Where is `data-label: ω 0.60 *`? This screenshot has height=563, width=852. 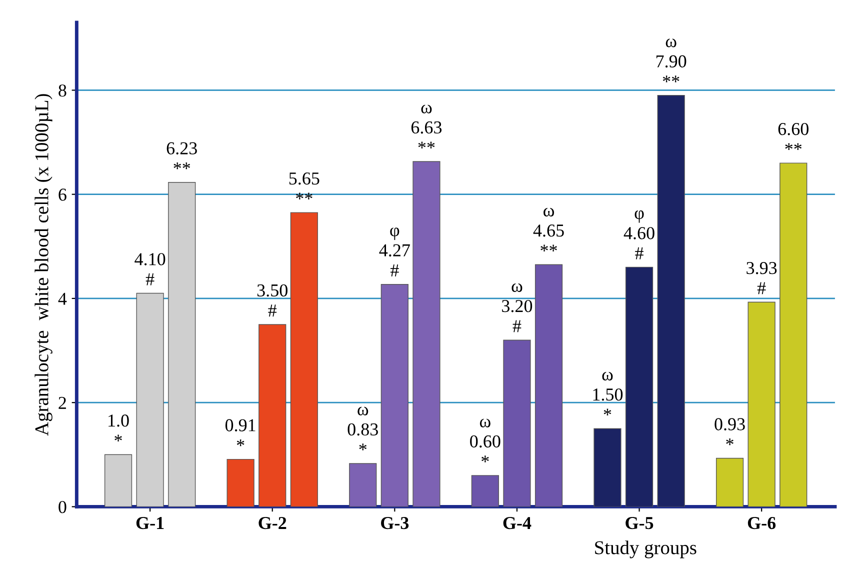 data-label: ω 0.60 * is located at coordinates (485, 440).